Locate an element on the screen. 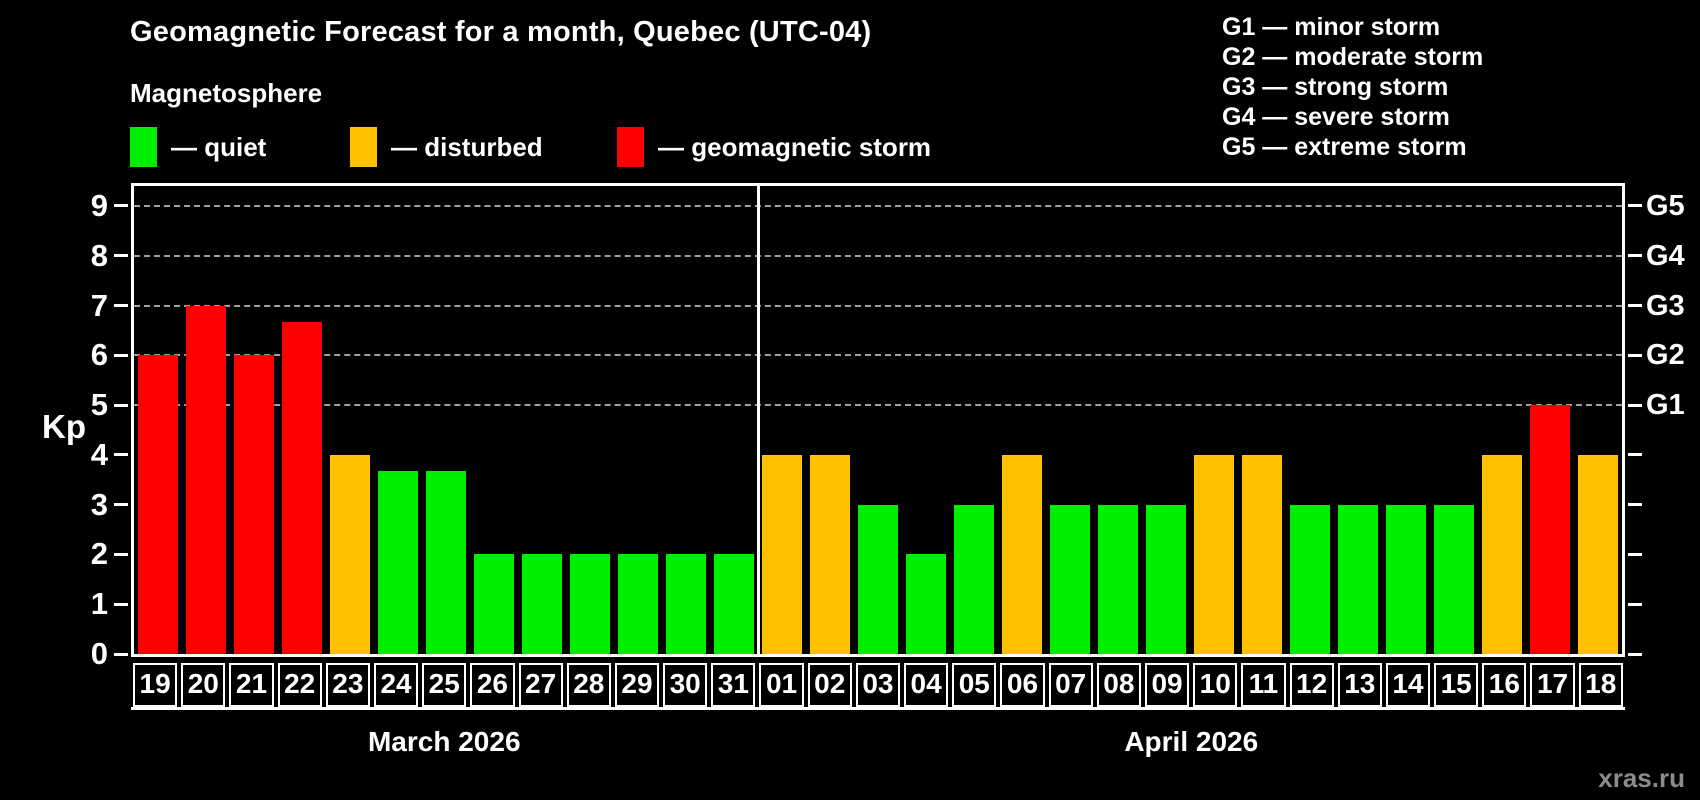  y-axis-label-9: 9 is located at coordinates (99, 205).